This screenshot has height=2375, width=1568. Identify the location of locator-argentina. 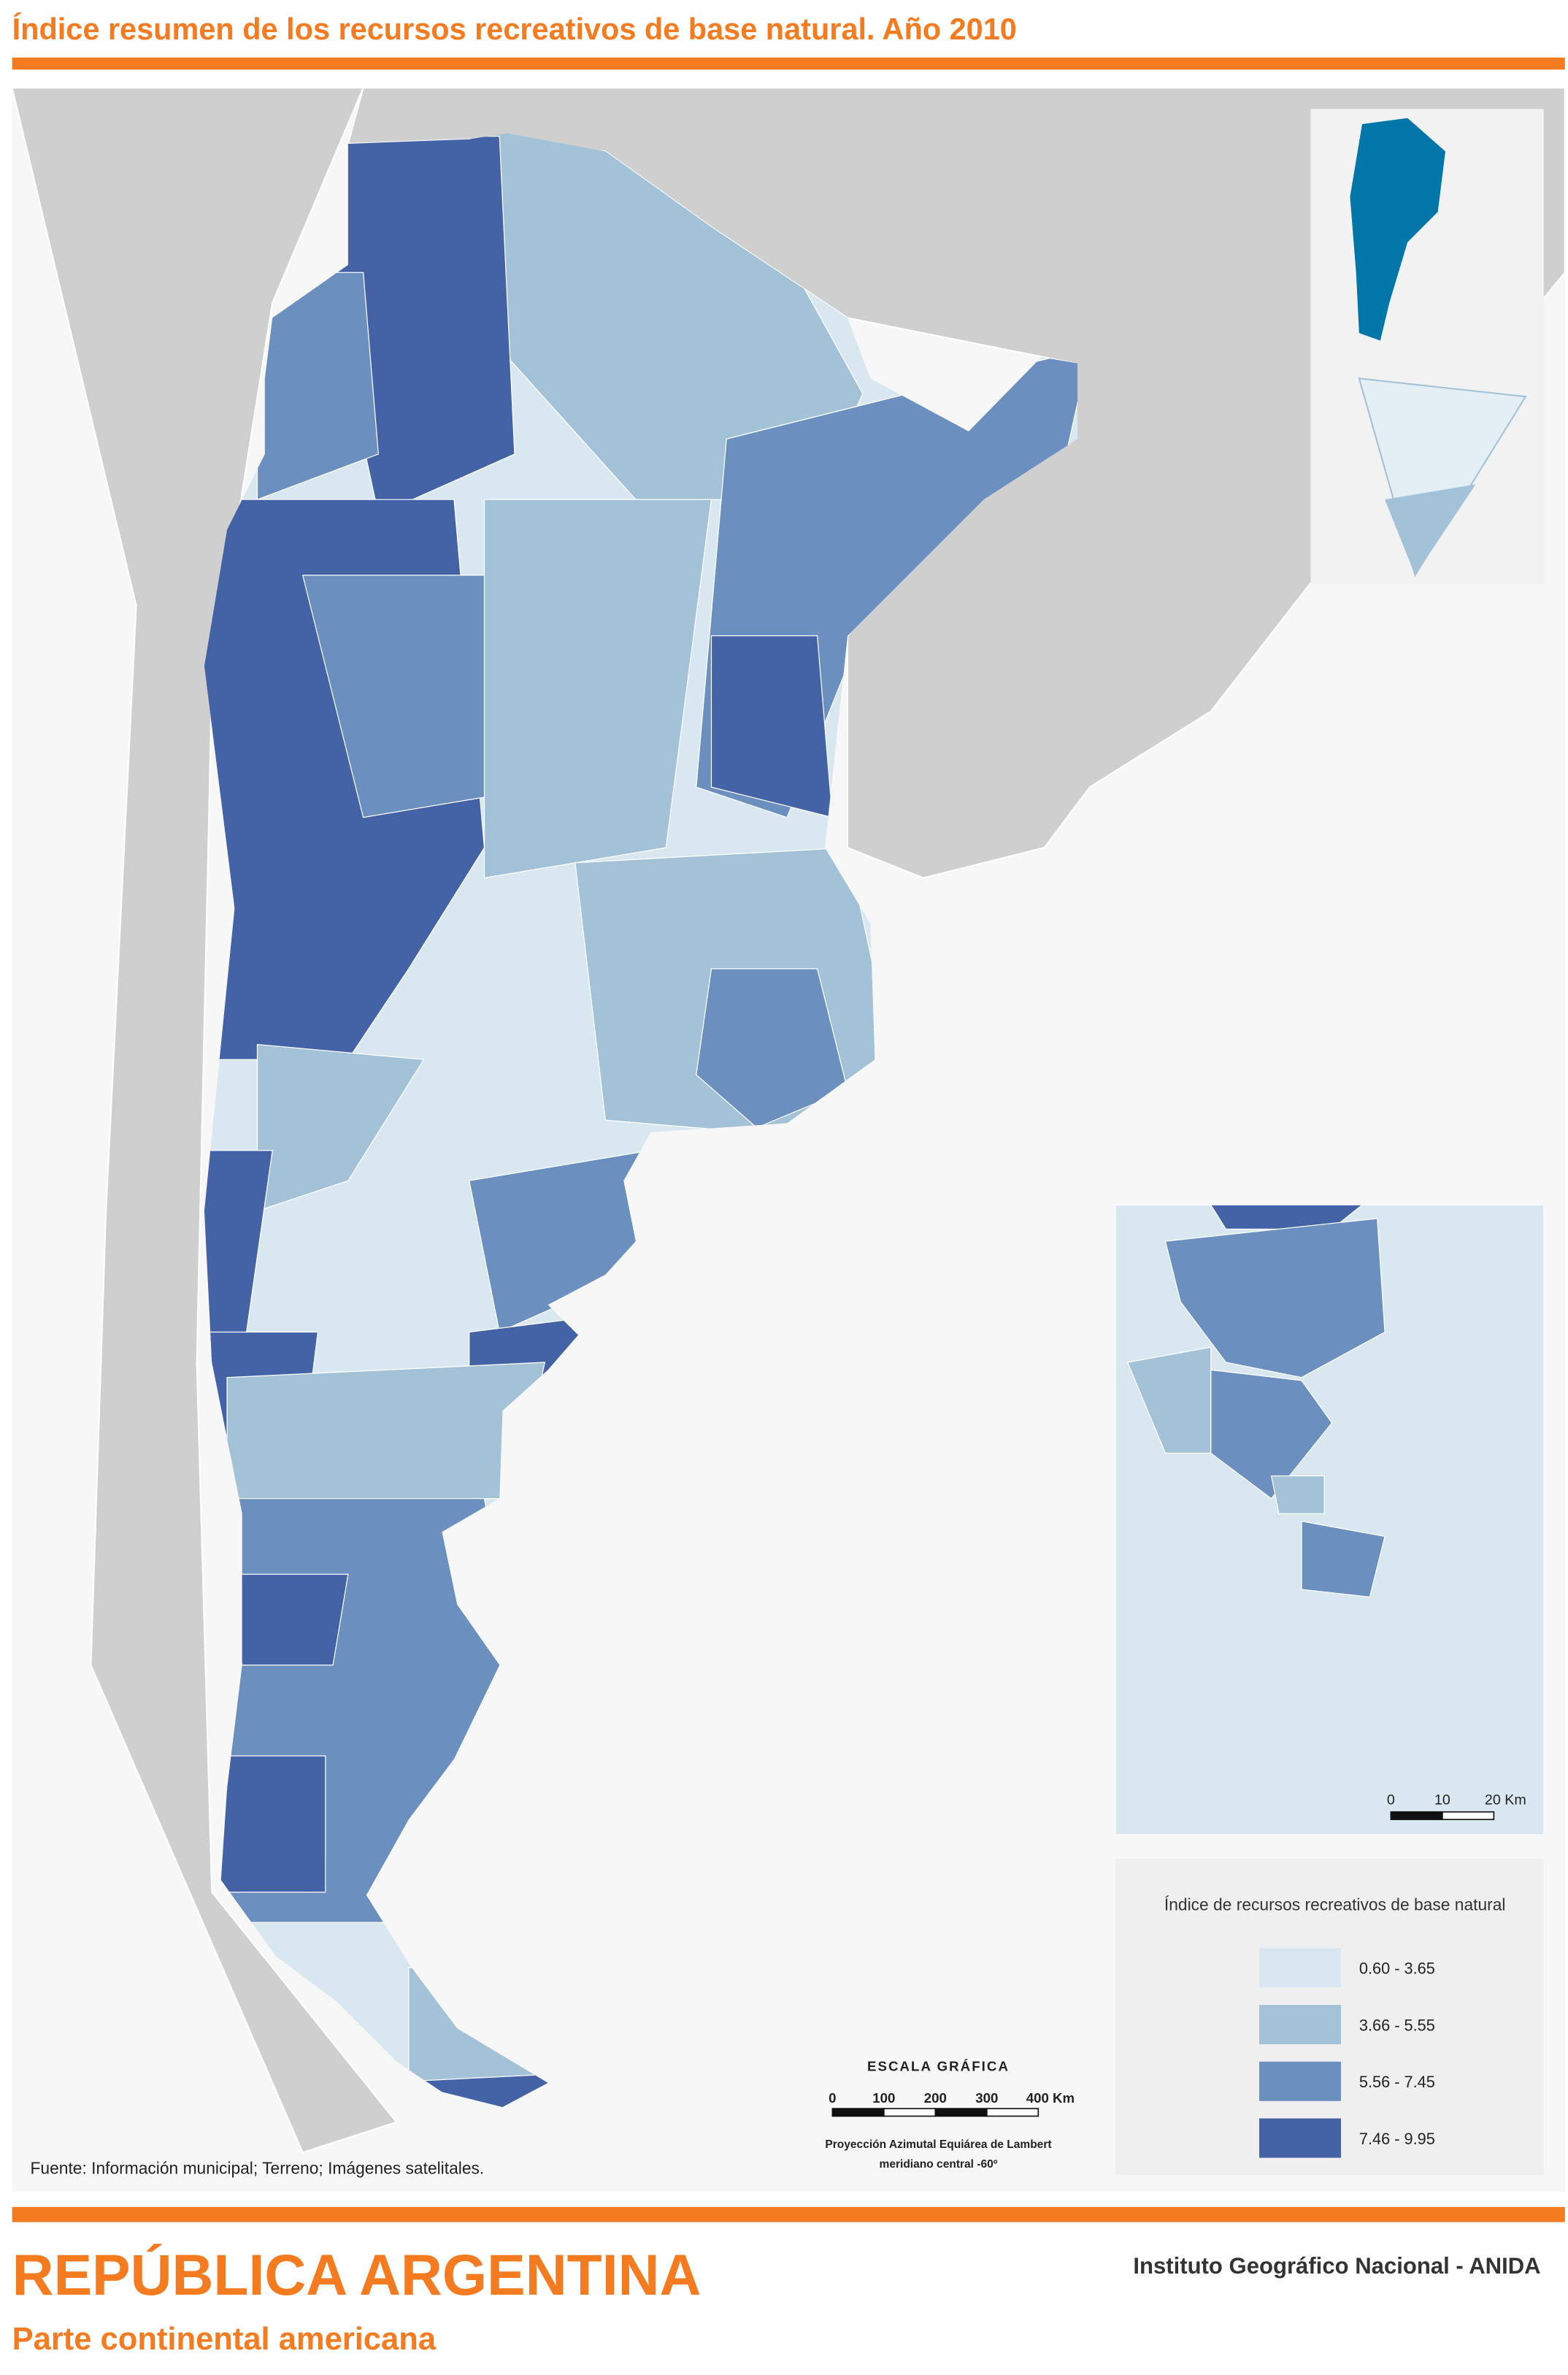
(1398, 230).